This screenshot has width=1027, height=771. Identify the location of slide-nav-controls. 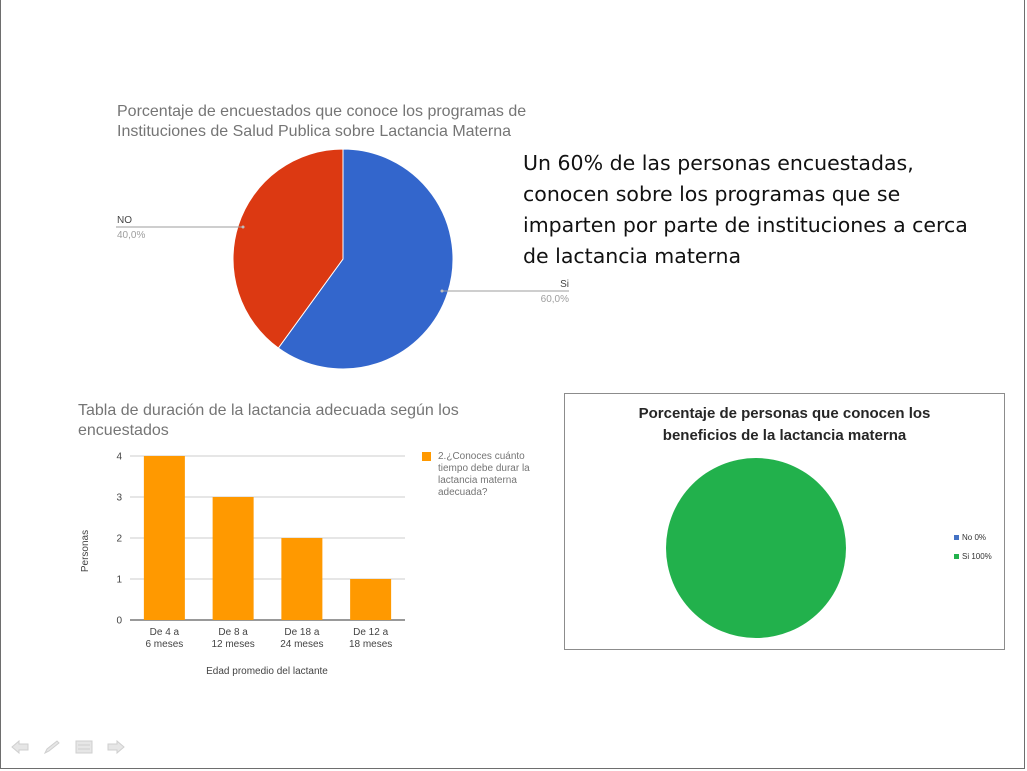
(68, 747).